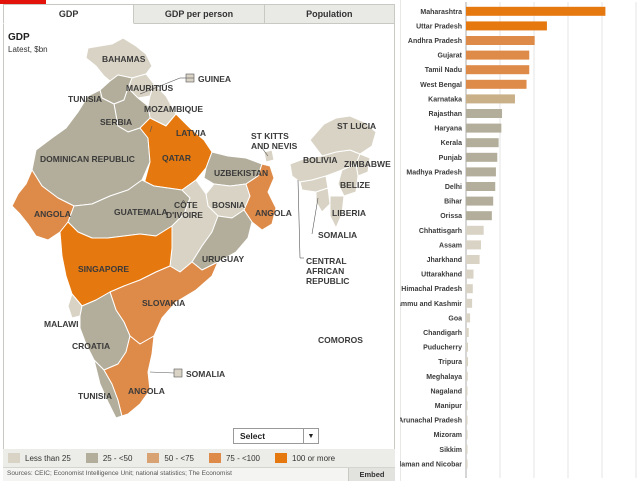 The image size is (640, 481). Describe the element at coordinates (191, 133) in the screenshot. I see `label-latvia: LATVIA` at that location.